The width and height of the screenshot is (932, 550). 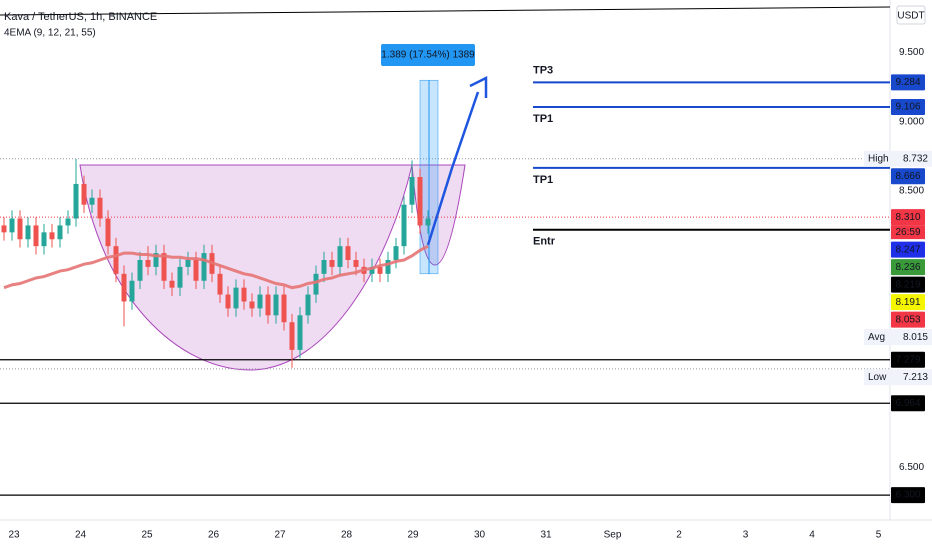 I want to click on price-label: 8.310, so click(x=907, y=217).